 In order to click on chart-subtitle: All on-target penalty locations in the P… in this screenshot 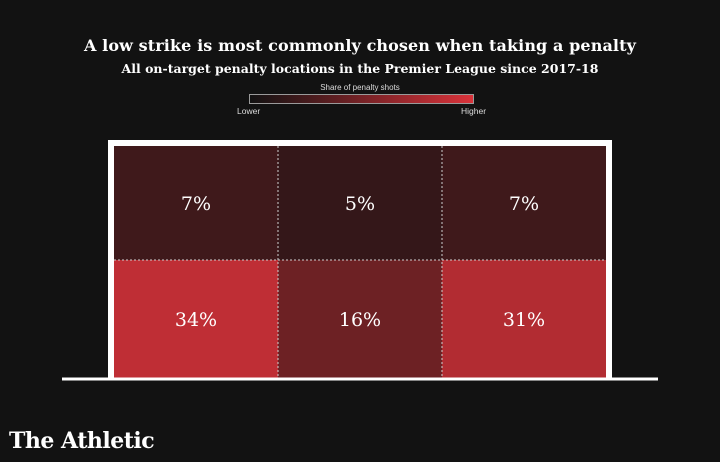, I will do `click(360, 68)`.